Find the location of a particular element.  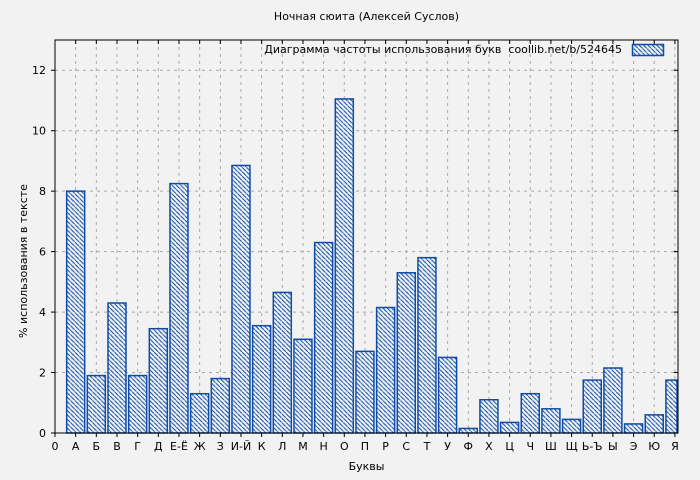

x-tick-label: З is located at coordinates (220, 446).